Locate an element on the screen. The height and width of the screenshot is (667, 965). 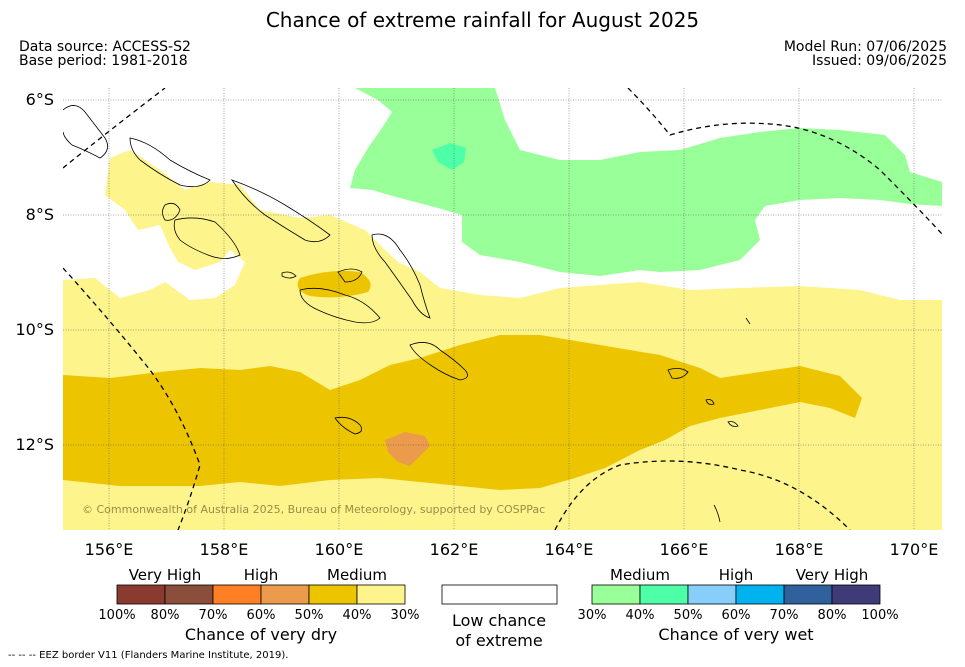
model-run: Model Run: 07/06/2025 is located at coordinates (865, 47).